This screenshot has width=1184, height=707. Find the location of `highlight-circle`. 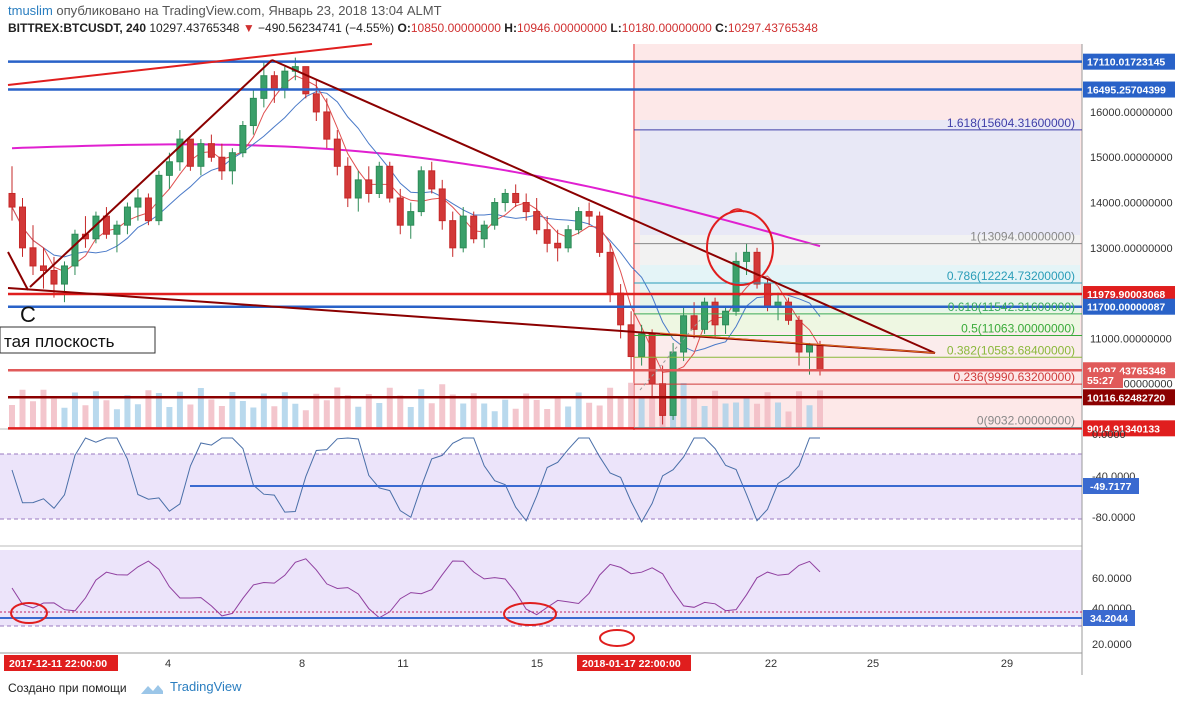

highlight-circle is located at coordinates (740, 248).